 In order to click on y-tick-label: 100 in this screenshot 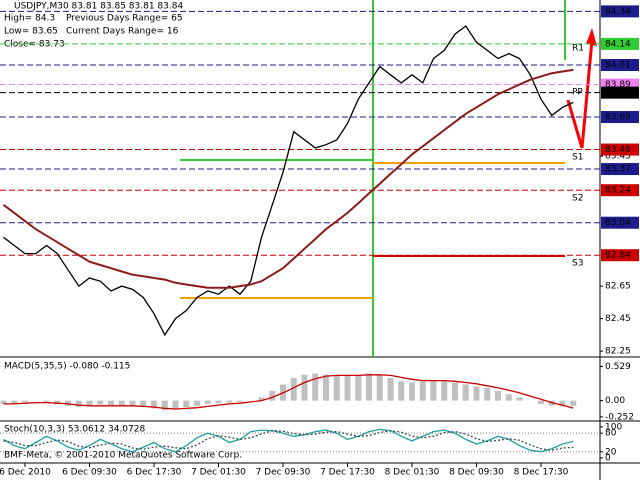, I will do `click(613, 427)`.